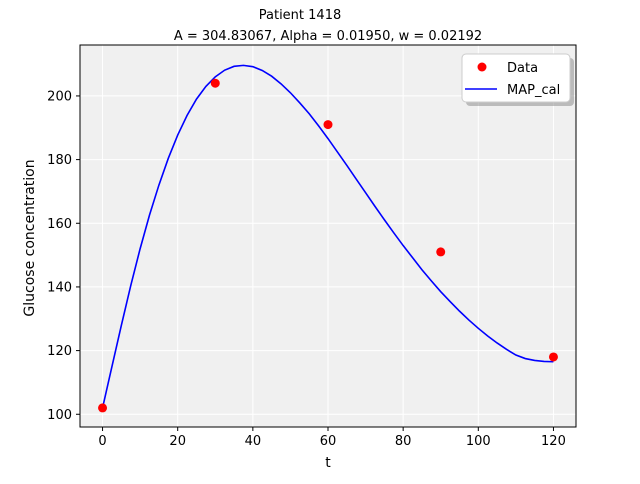 The image size is (640, 484). I want to click on x-tick-label: 40, so click(253, 441).